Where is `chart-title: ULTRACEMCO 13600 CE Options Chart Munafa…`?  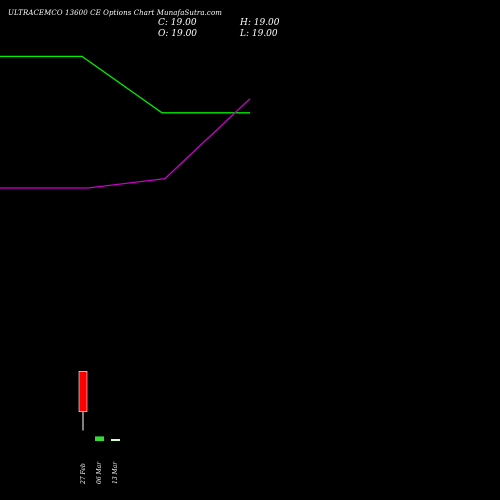
chart-title: ULTRACEMCO 13600 CE Options Chart Munafa… is located at coordinates (115, 13).